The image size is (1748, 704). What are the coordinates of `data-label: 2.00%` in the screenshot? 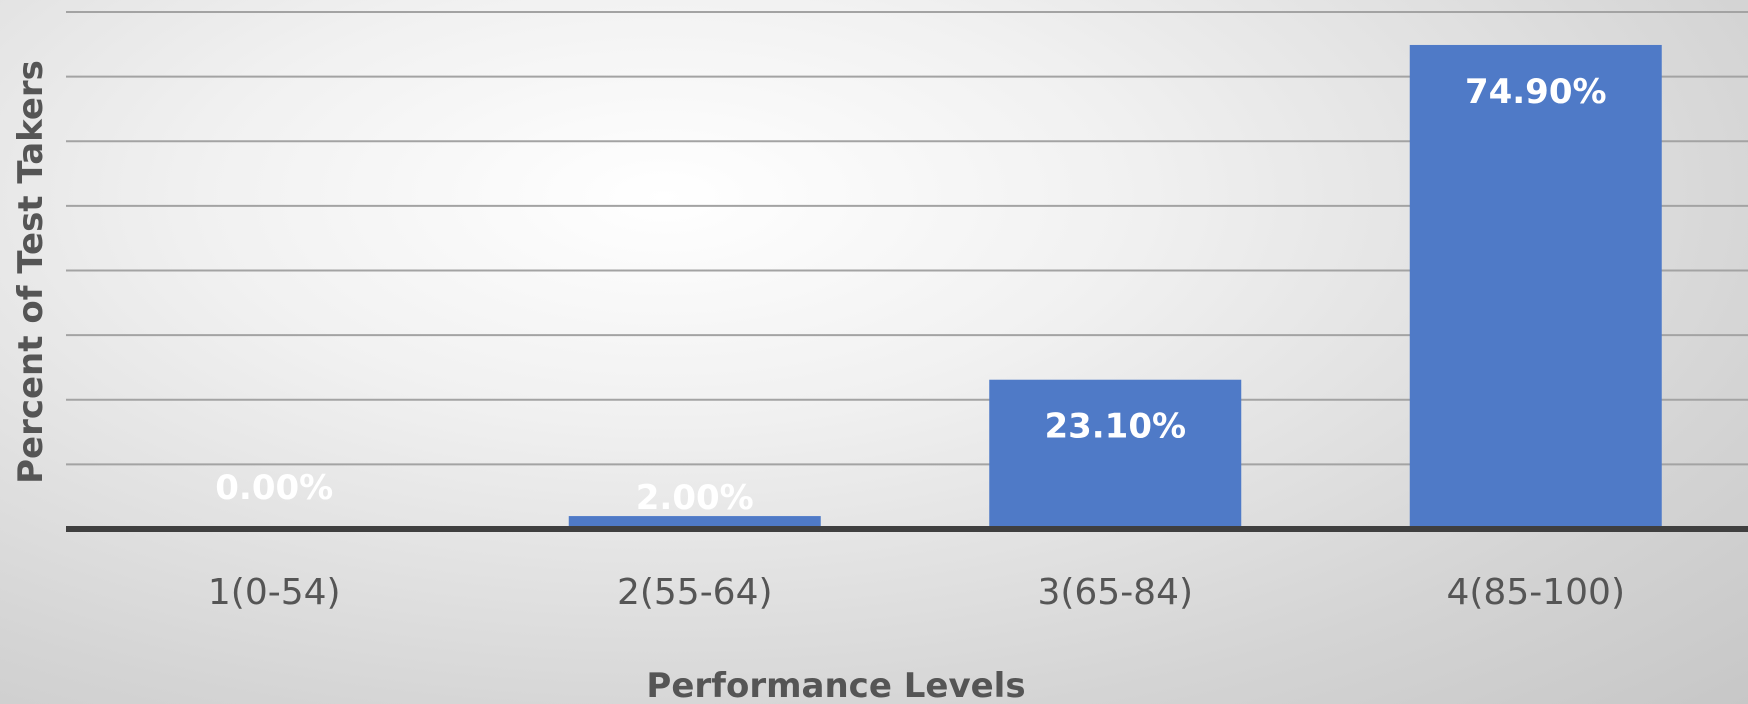 It's located at (695, 498).